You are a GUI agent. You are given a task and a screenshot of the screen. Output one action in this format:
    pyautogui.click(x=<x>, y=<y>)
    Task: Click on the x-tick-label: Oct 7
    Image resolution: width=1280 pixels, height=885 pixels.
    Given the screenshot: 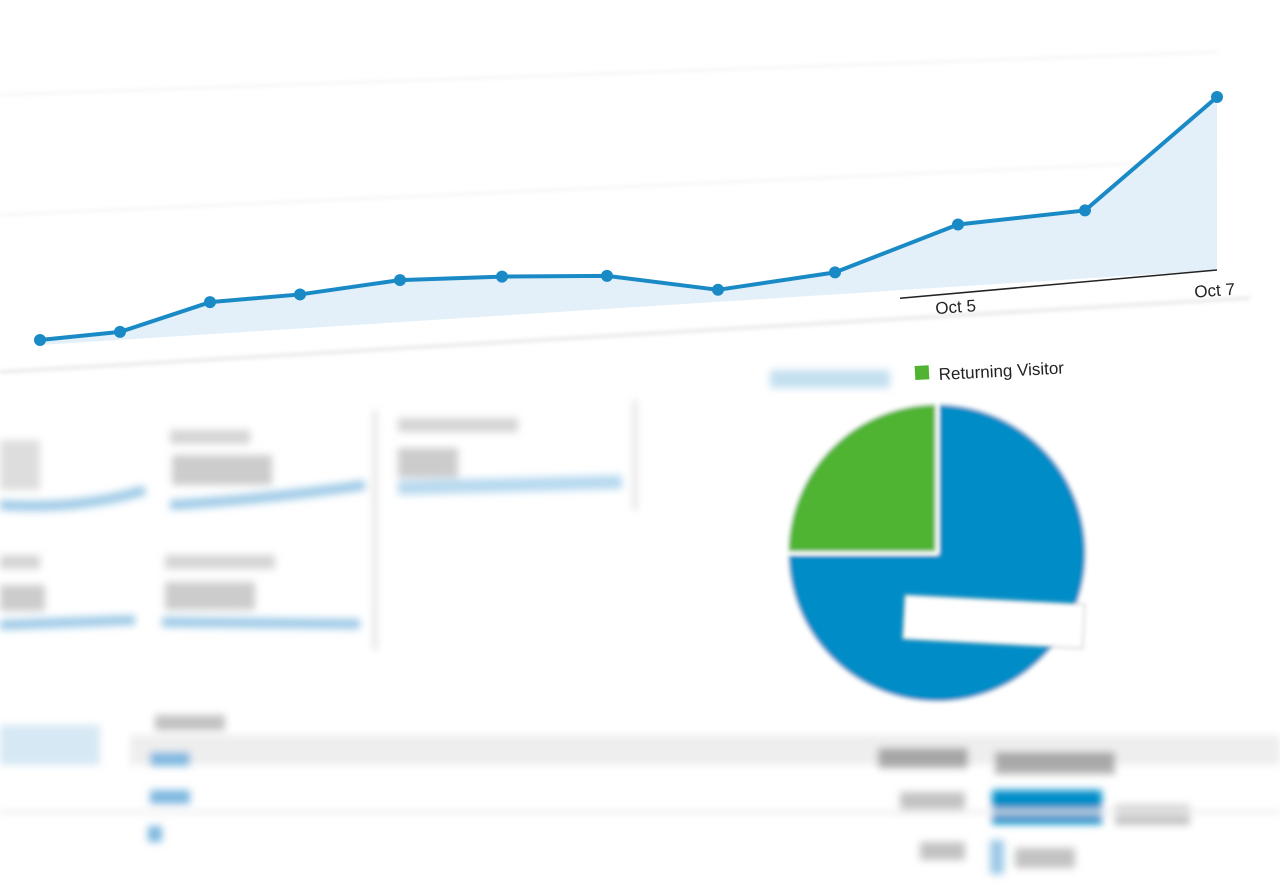 What is the action you would take?
    pyautogui.click(x=1215, y=291)
    